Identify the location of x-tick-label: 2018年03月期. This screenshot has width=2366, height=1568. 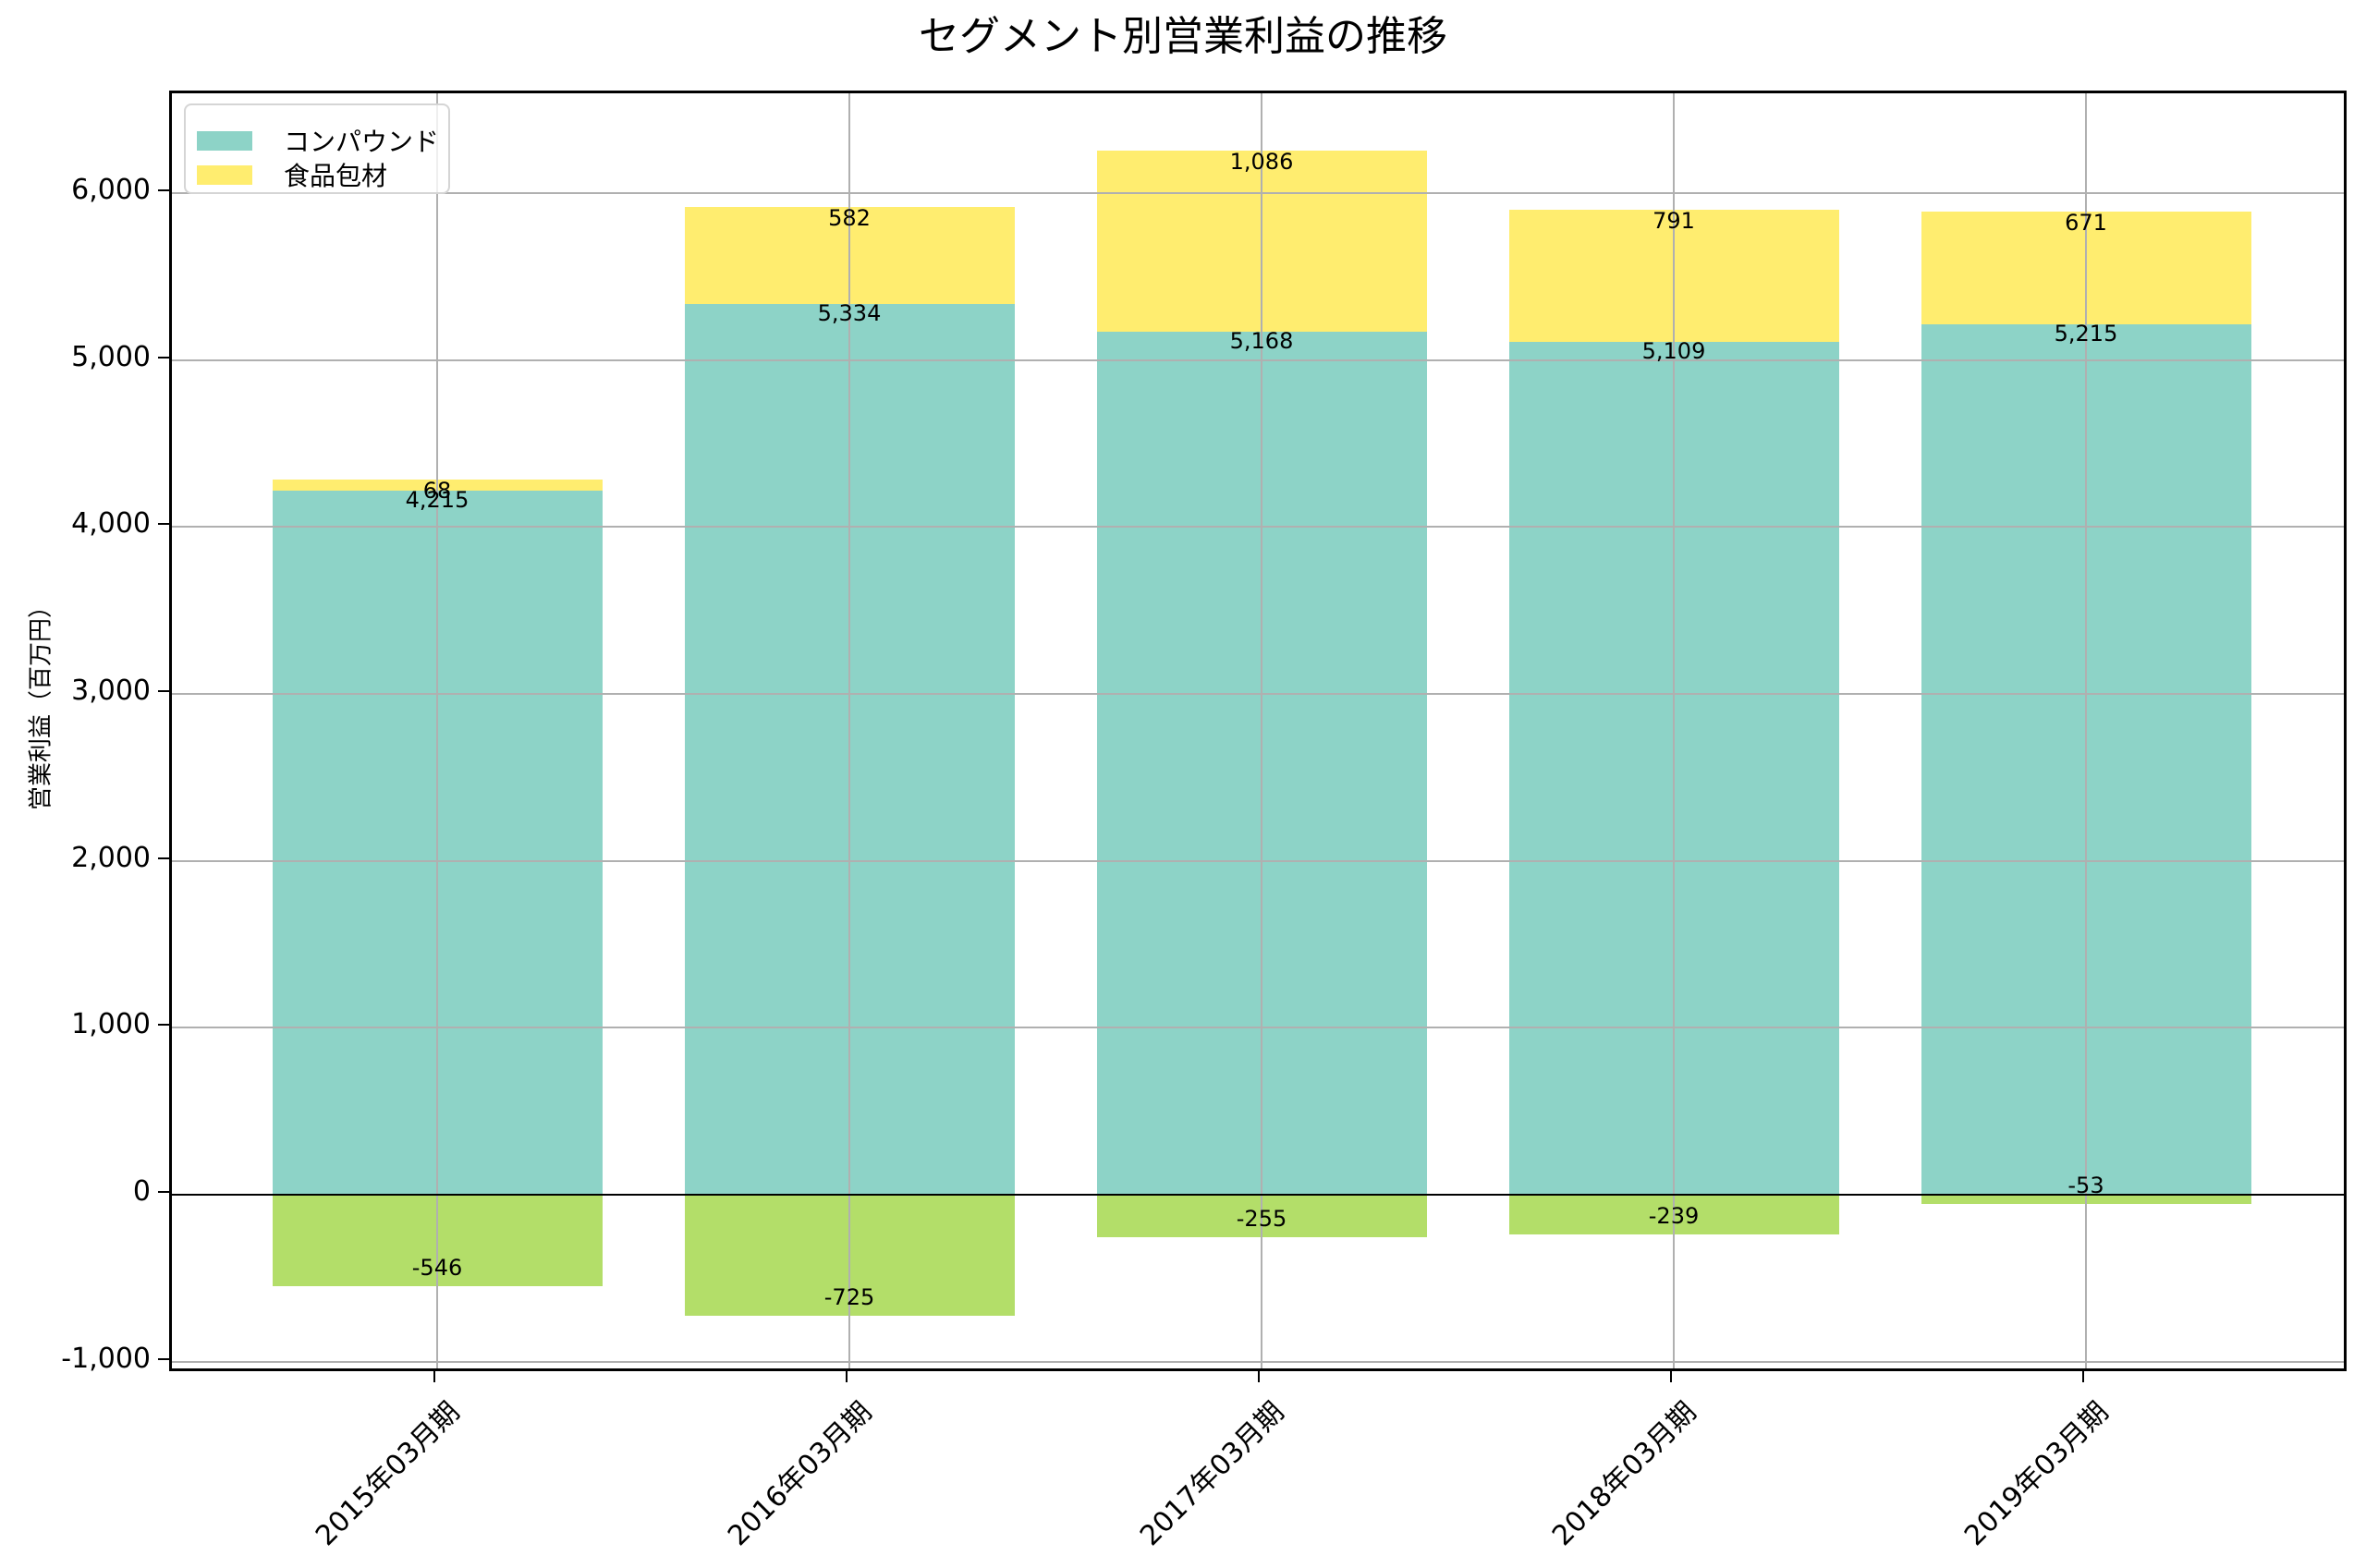
(1625, 1474).